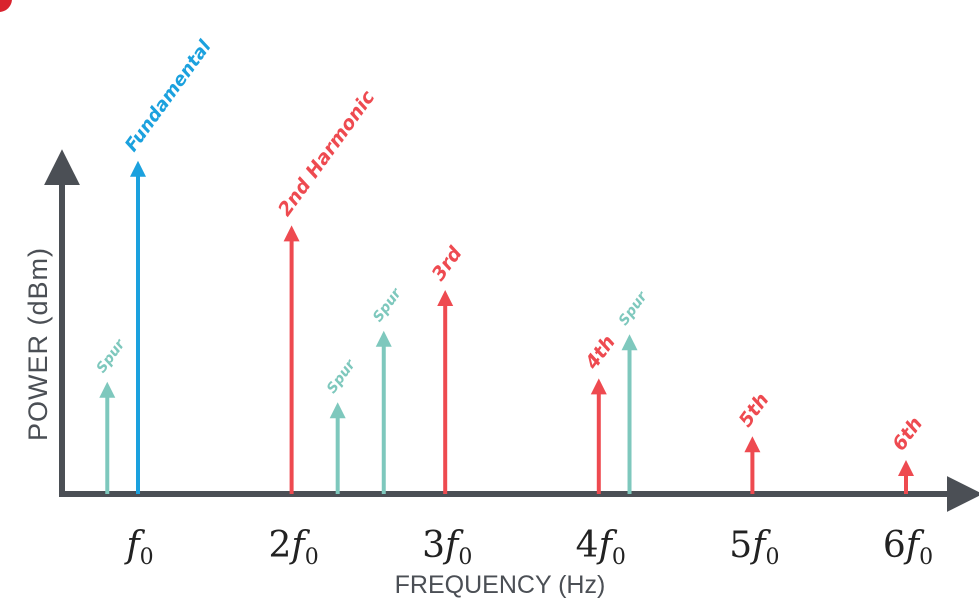  I want to click on harmonic-label: 4th, so click(599, 352).